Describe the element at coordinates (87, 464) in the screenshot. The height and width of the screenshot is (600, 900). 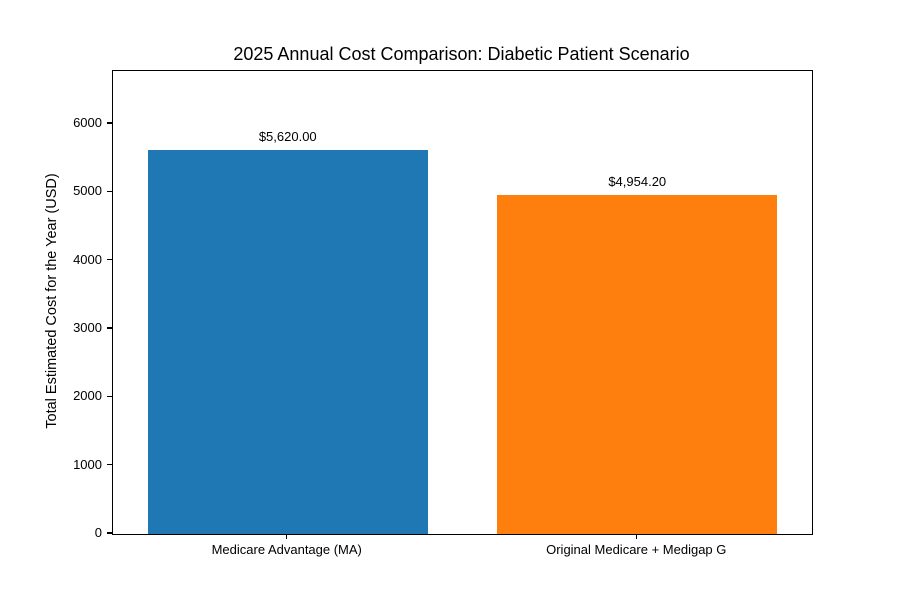
I see `y-tick-label: 1000` at that location.